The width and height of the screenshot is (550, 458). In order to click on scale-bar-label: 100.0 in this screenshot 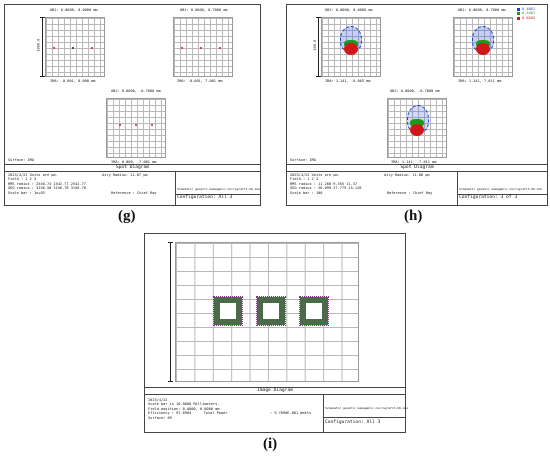, I will do `click(315, 45)`.